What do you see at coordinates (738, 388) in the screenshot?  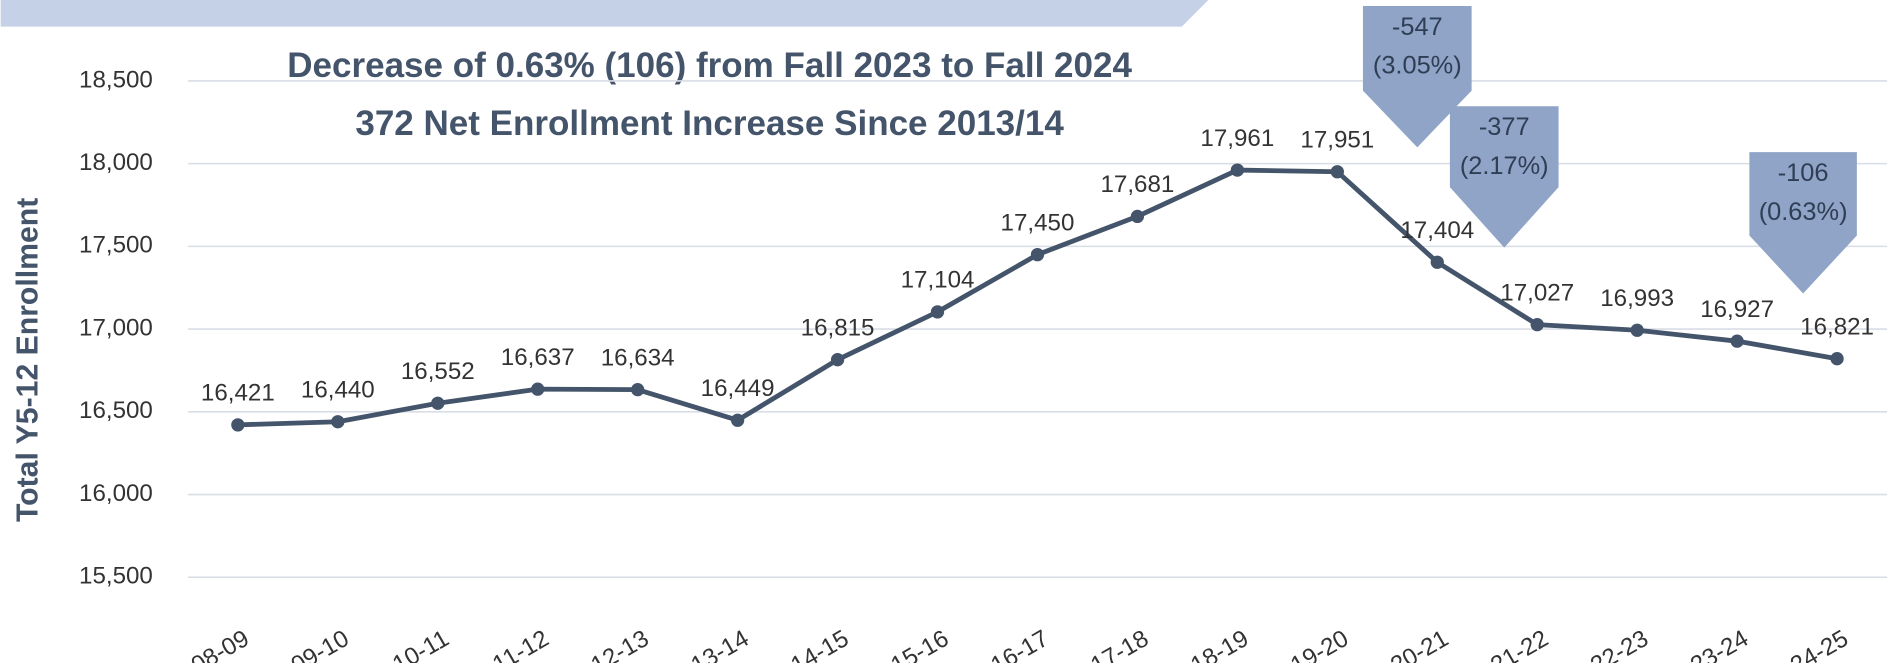 I see `data-label: 16,449` at bounding box center [738, 388].